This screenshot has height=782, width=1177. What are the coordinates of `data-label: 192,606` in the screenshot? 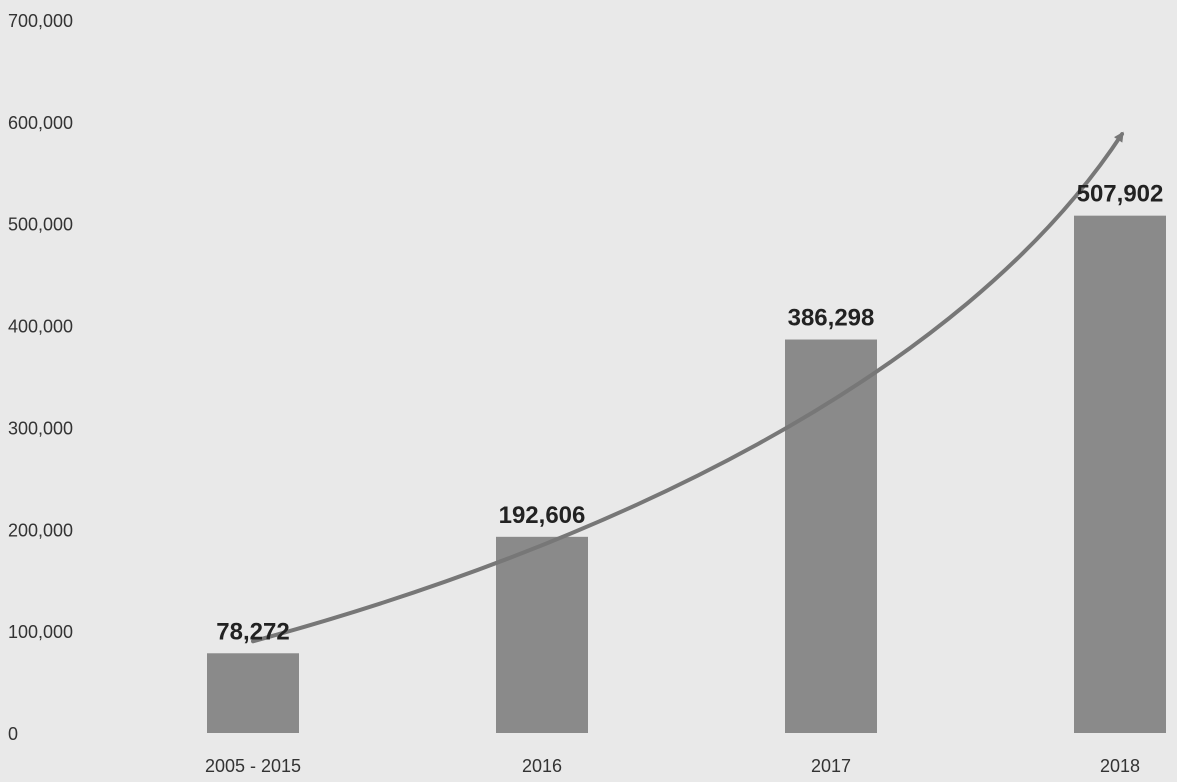 It's located at (542, 515).